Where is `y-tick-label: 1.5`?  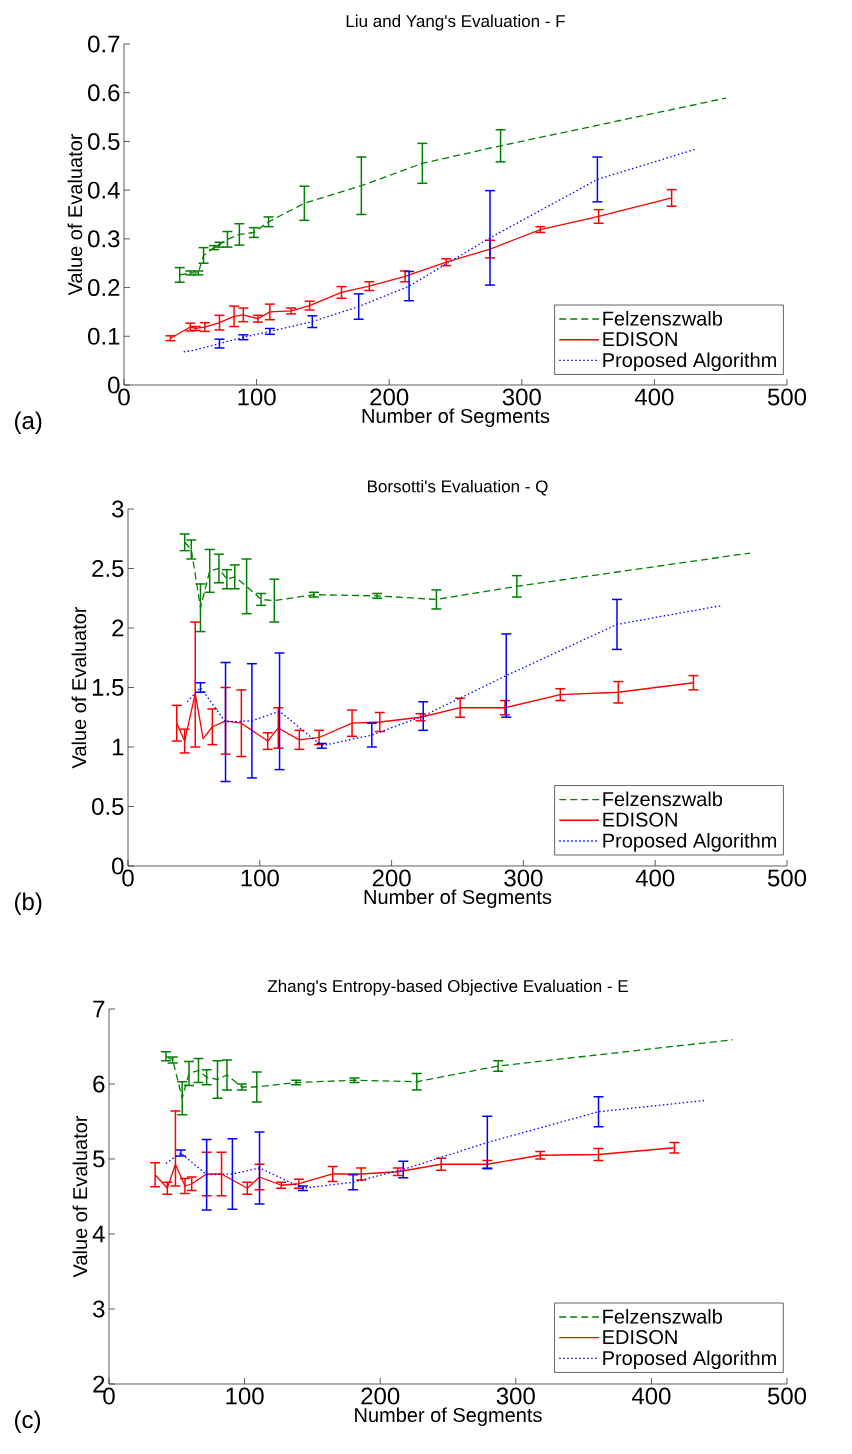
y-tick-label: 1.5 is located at coordinates (108, 687).